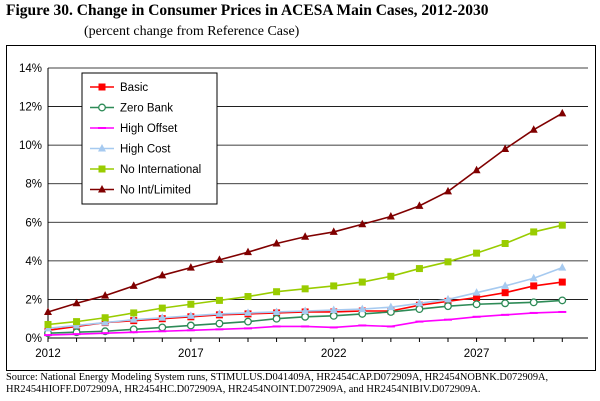  What do you see at coordinates (30, 146) in the screenshot?
I see `y-tick-label: 10%` at bounding box center [30, 146].